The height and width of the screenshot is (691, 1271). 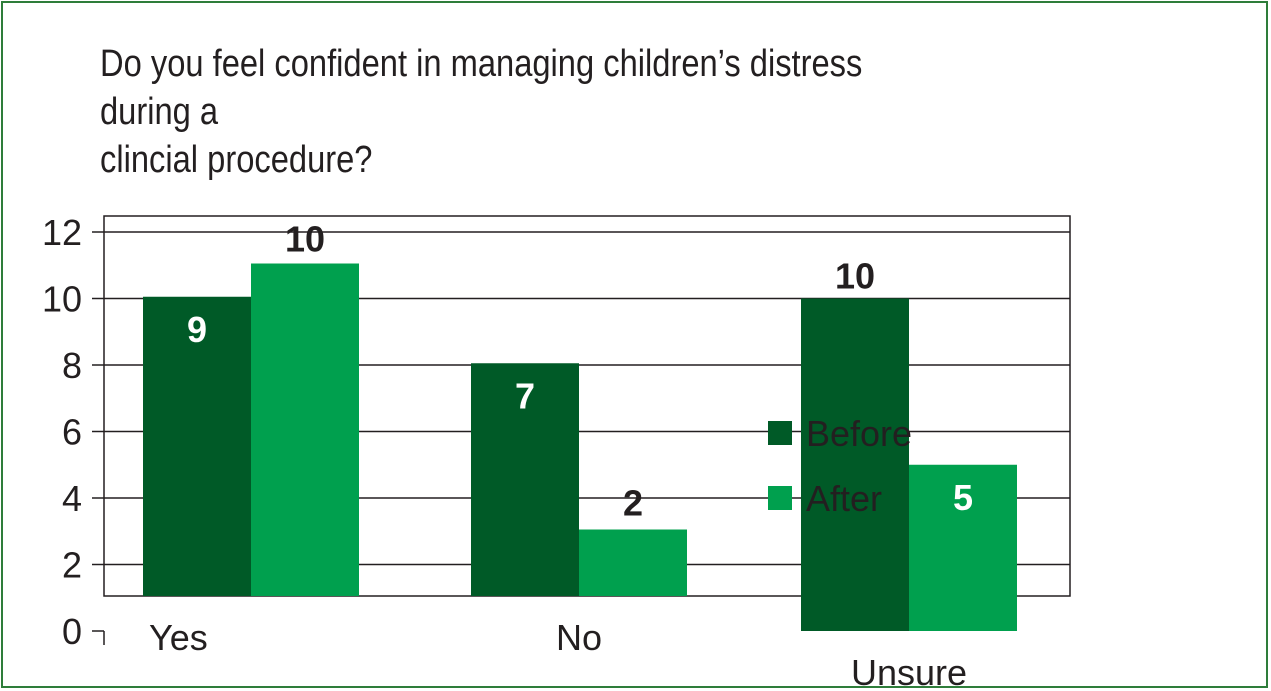 What do you see at coordinates (178, 637) in the screenshot?
I see `x-tick-label: Yes` at bounding box center [178, 637].